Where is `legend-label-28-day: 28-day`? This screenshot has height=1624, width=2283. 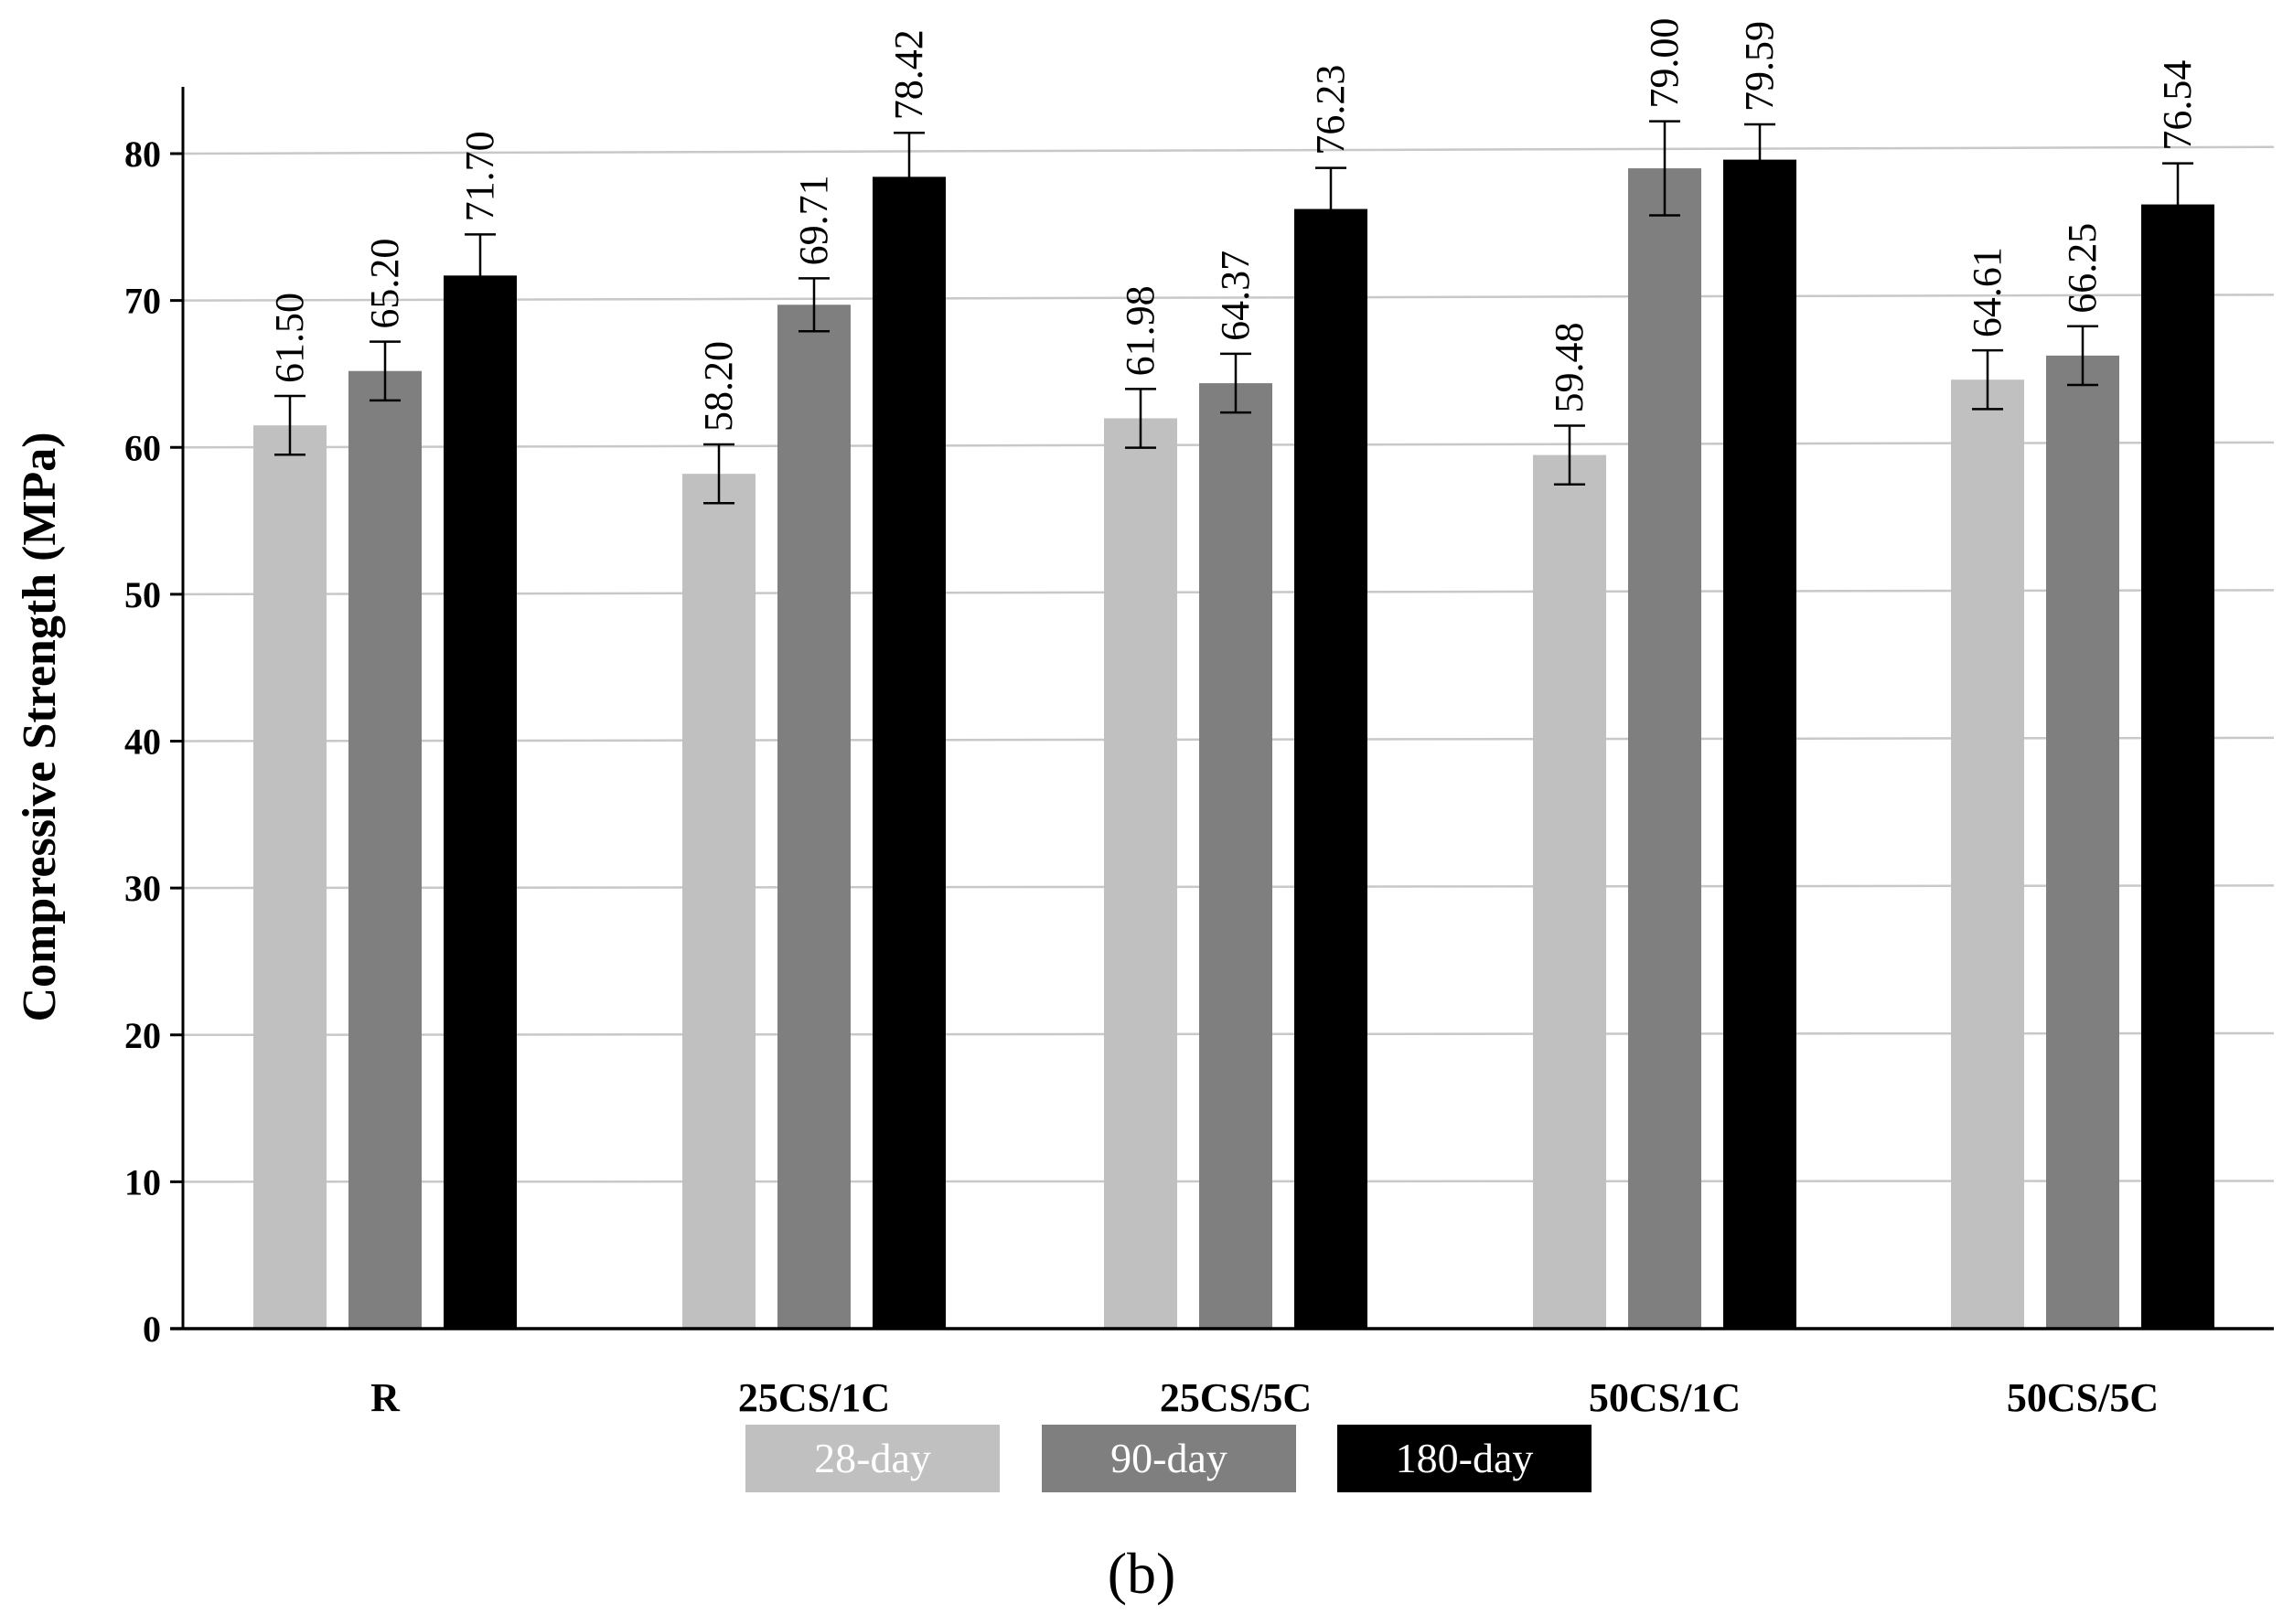 legend-label-28-day: 28-day is located at coordinates (872, 1458).